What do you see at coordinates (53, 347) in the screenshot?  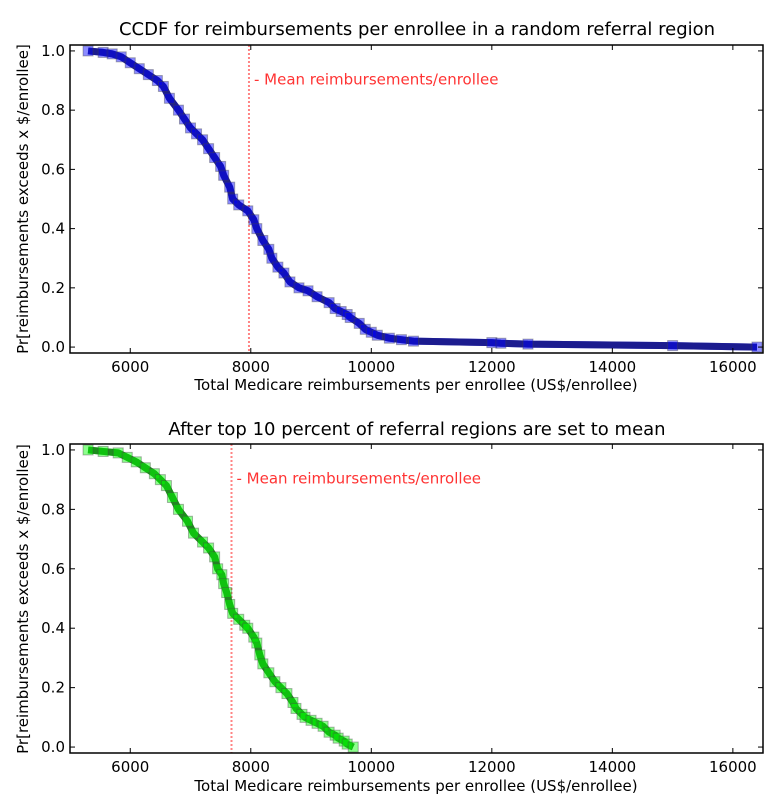 I see `y-tick-label: 0.0` at bounding box center [53, 347].